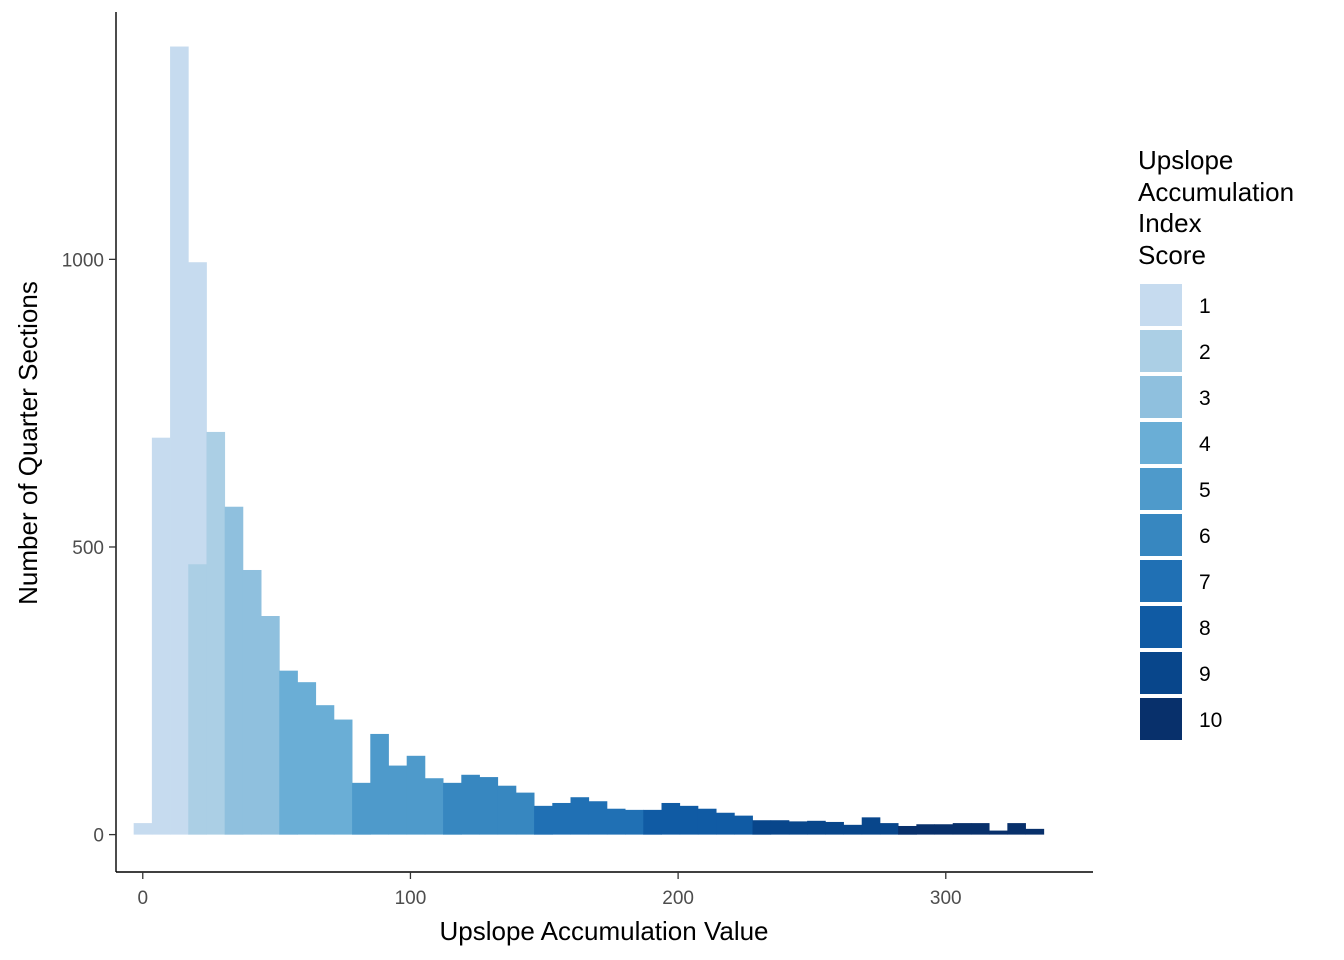 The width and height of the screenshot is (1344, 960). Describe the element at coordinates (1205, 628) in the screenshot. I see `legend-label-8: 8` at that location.